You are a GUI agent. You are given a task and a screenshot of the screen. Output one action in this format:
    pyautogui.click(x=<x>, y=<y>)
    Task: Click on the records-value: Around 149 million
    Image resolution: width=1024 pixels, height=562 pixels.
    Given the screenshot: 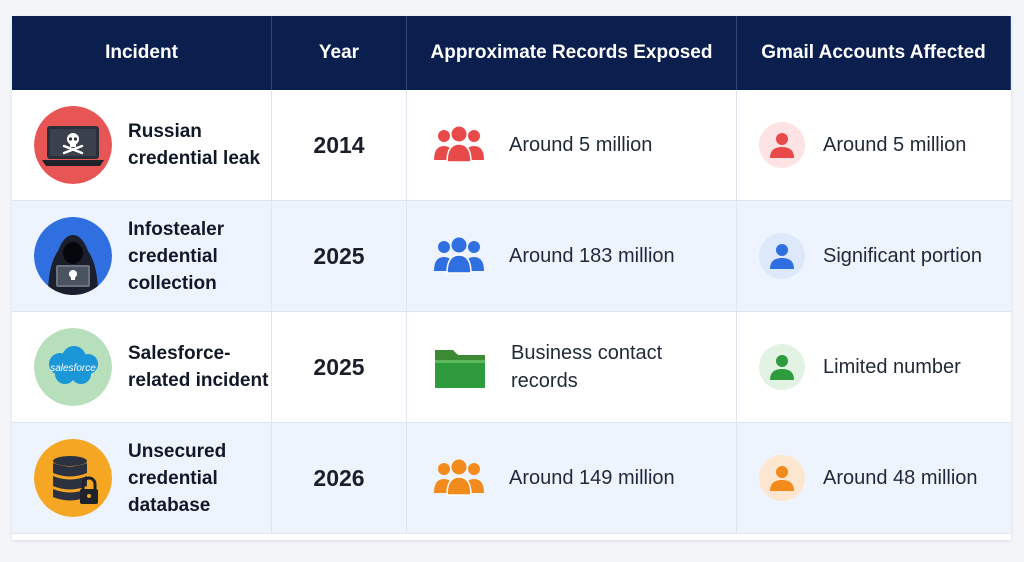 What is the action you would take?
    pyautogui.click(x=592, y=478)
    